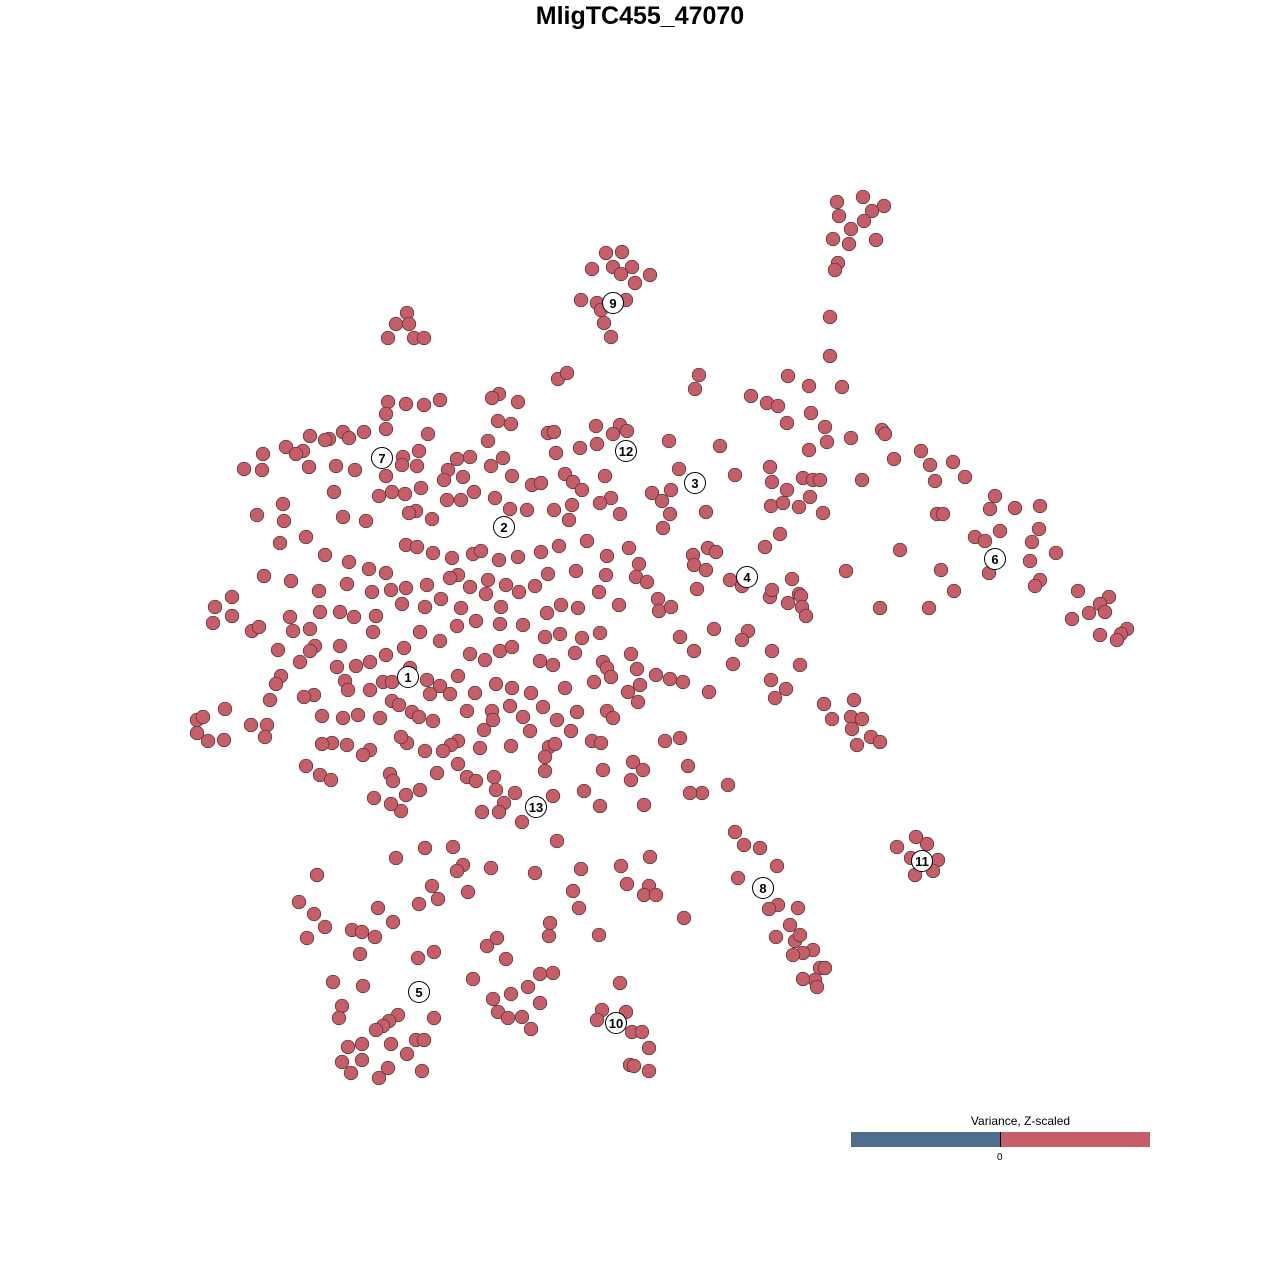 The width and height of the screenshot is (1280, 1280). Describe the element at coordinates (1075, 1139) in the screenshot. I see `legend-positive-segment` at that location.